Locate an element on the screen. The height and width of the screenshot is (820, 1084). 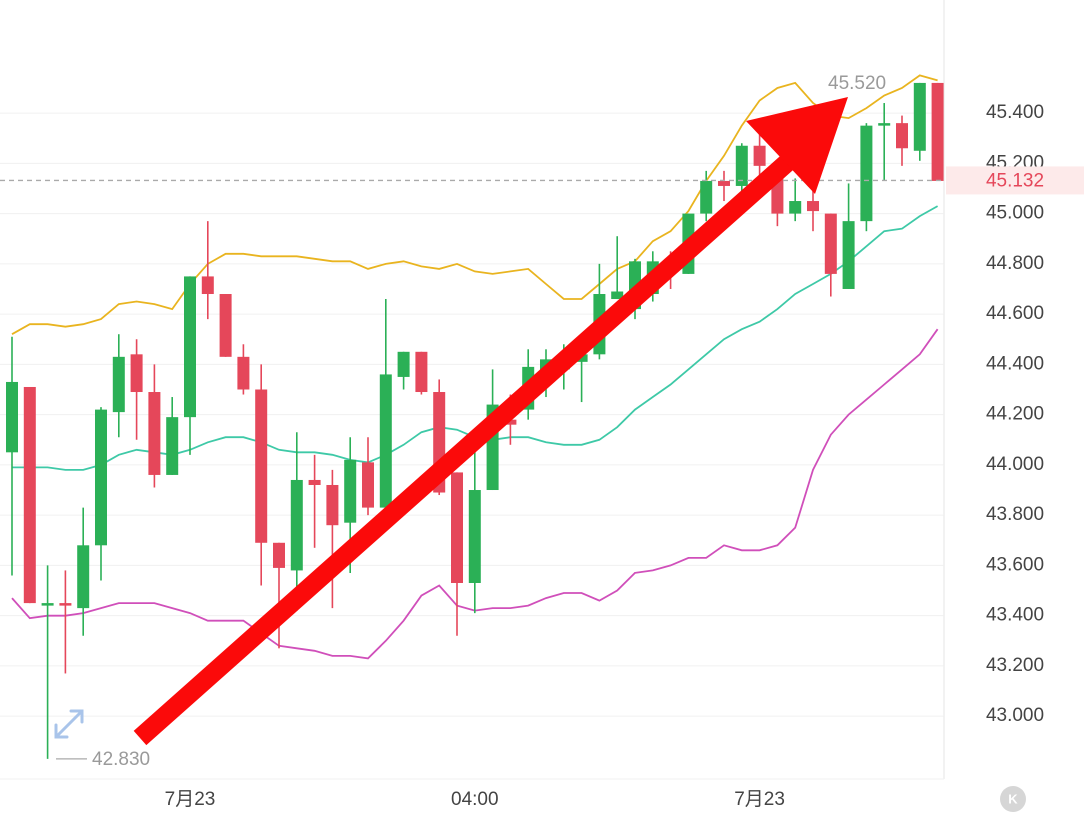
y-tick-label: 44.000 is located at coordinates (1015, 464).